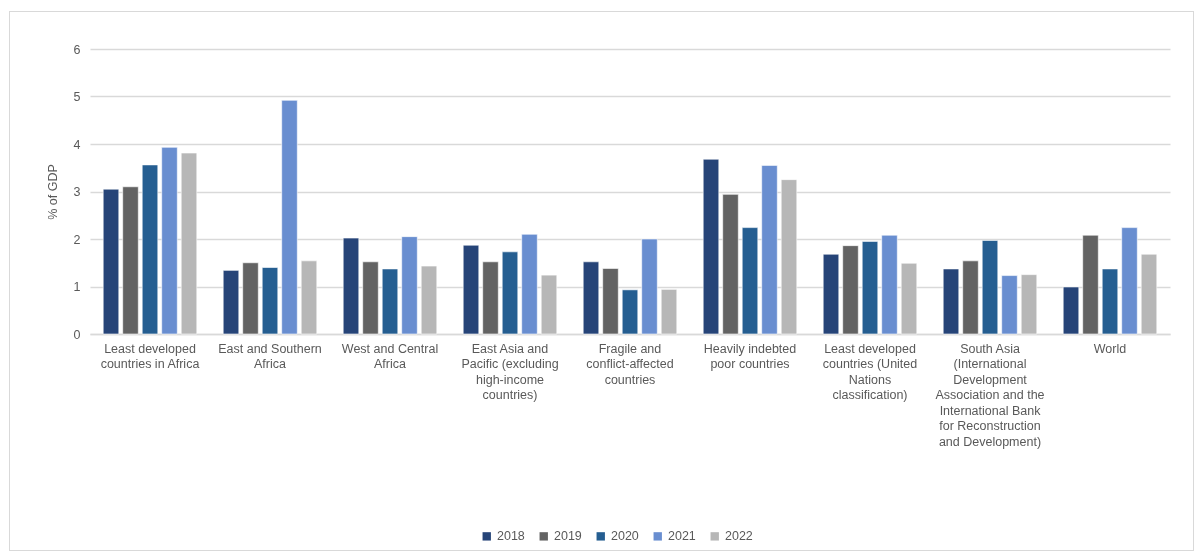 The width and height of the screenshot is (1200, 554). What do you see at coordinates (77, 192) in the screenshot?
I see `y-tick-label: 3` at bounding box center [77, 192].